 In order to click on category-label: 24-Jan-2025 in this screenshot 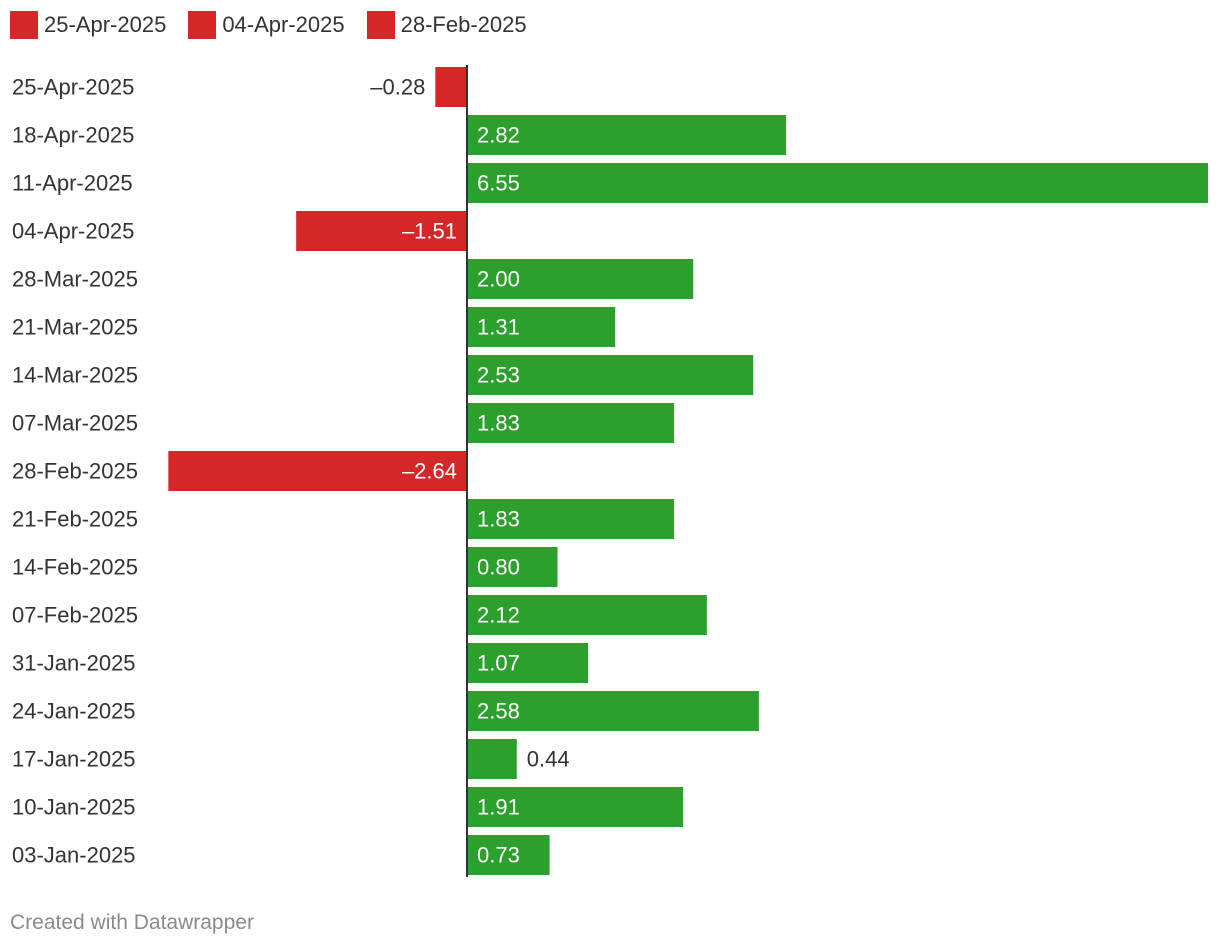, I will do `click(74, 711)`.